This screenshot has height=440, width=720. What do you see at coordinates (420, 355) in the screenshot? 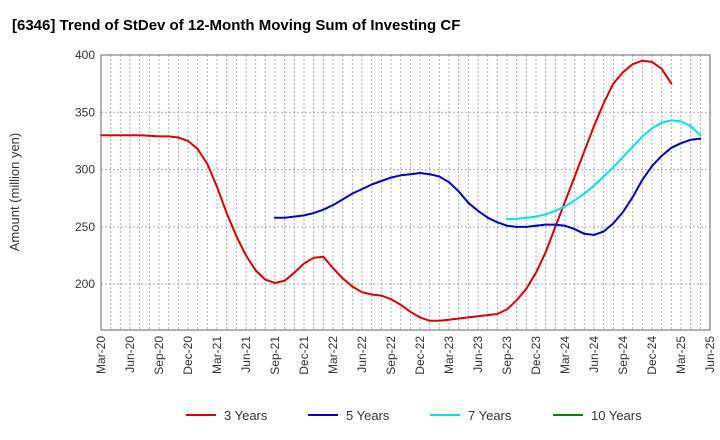
I see `x-tick-label: Dec-22` at bounding box center [420, 355].